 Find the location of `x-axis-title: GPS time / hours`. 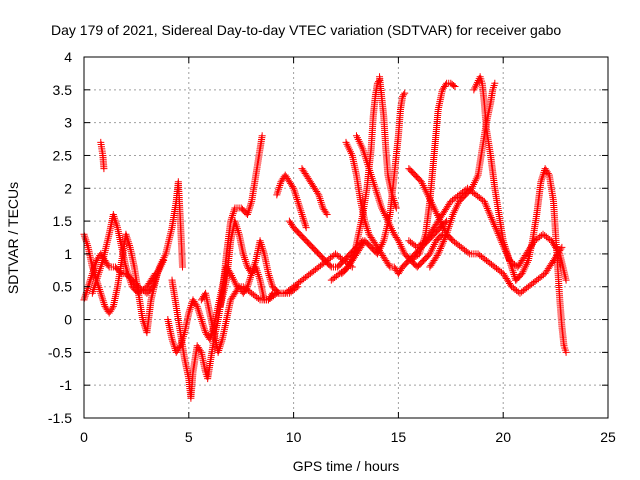

x-axis-title: GPS time / hours is located at coordinates (346, 466).